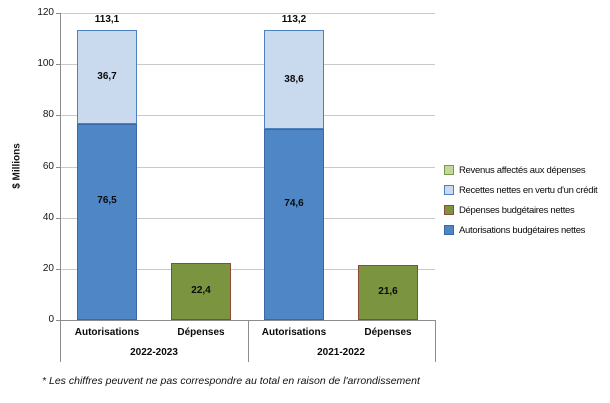 The width and height of the screenshot is (610, 403). Describe the element at coordinates (48, 268) in the screenshot. I see `y-tick-label: 20` at that location.